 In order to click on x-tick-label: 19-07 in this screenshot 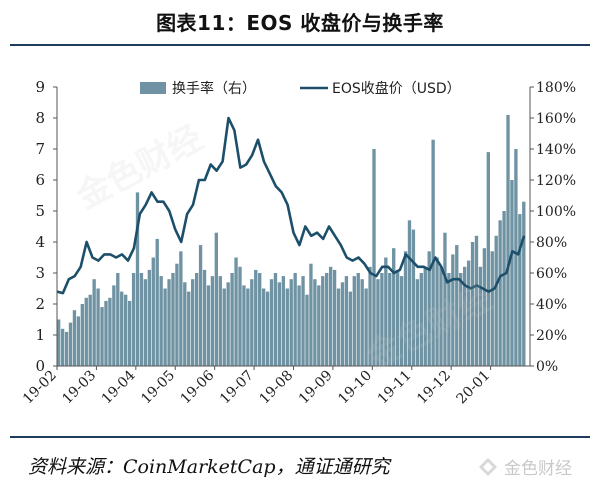, I will do `click(237, 388)`.